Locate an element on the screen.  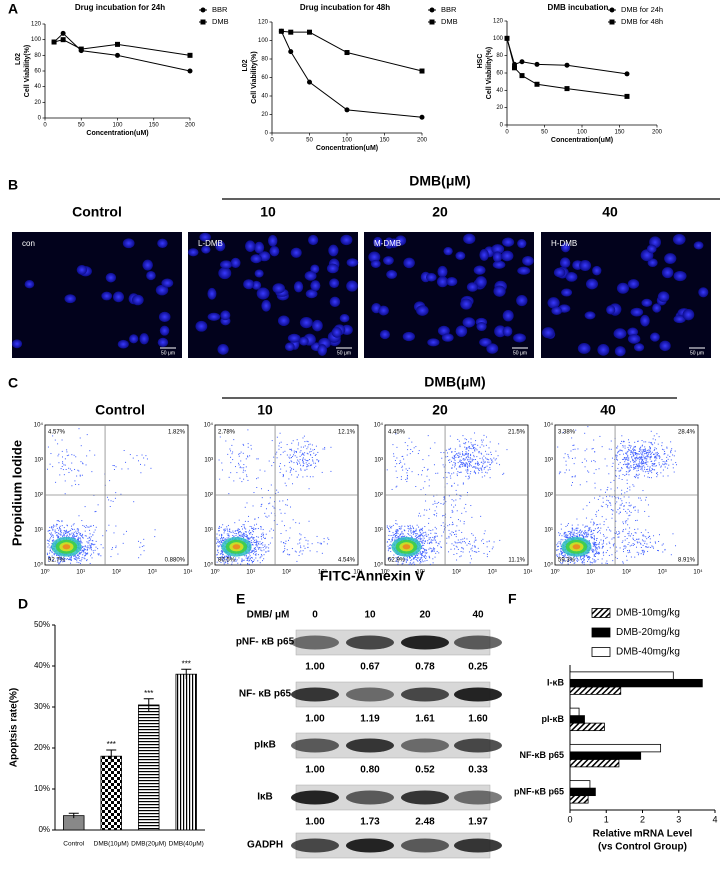
micrograph is located at coordinates (97, 295).